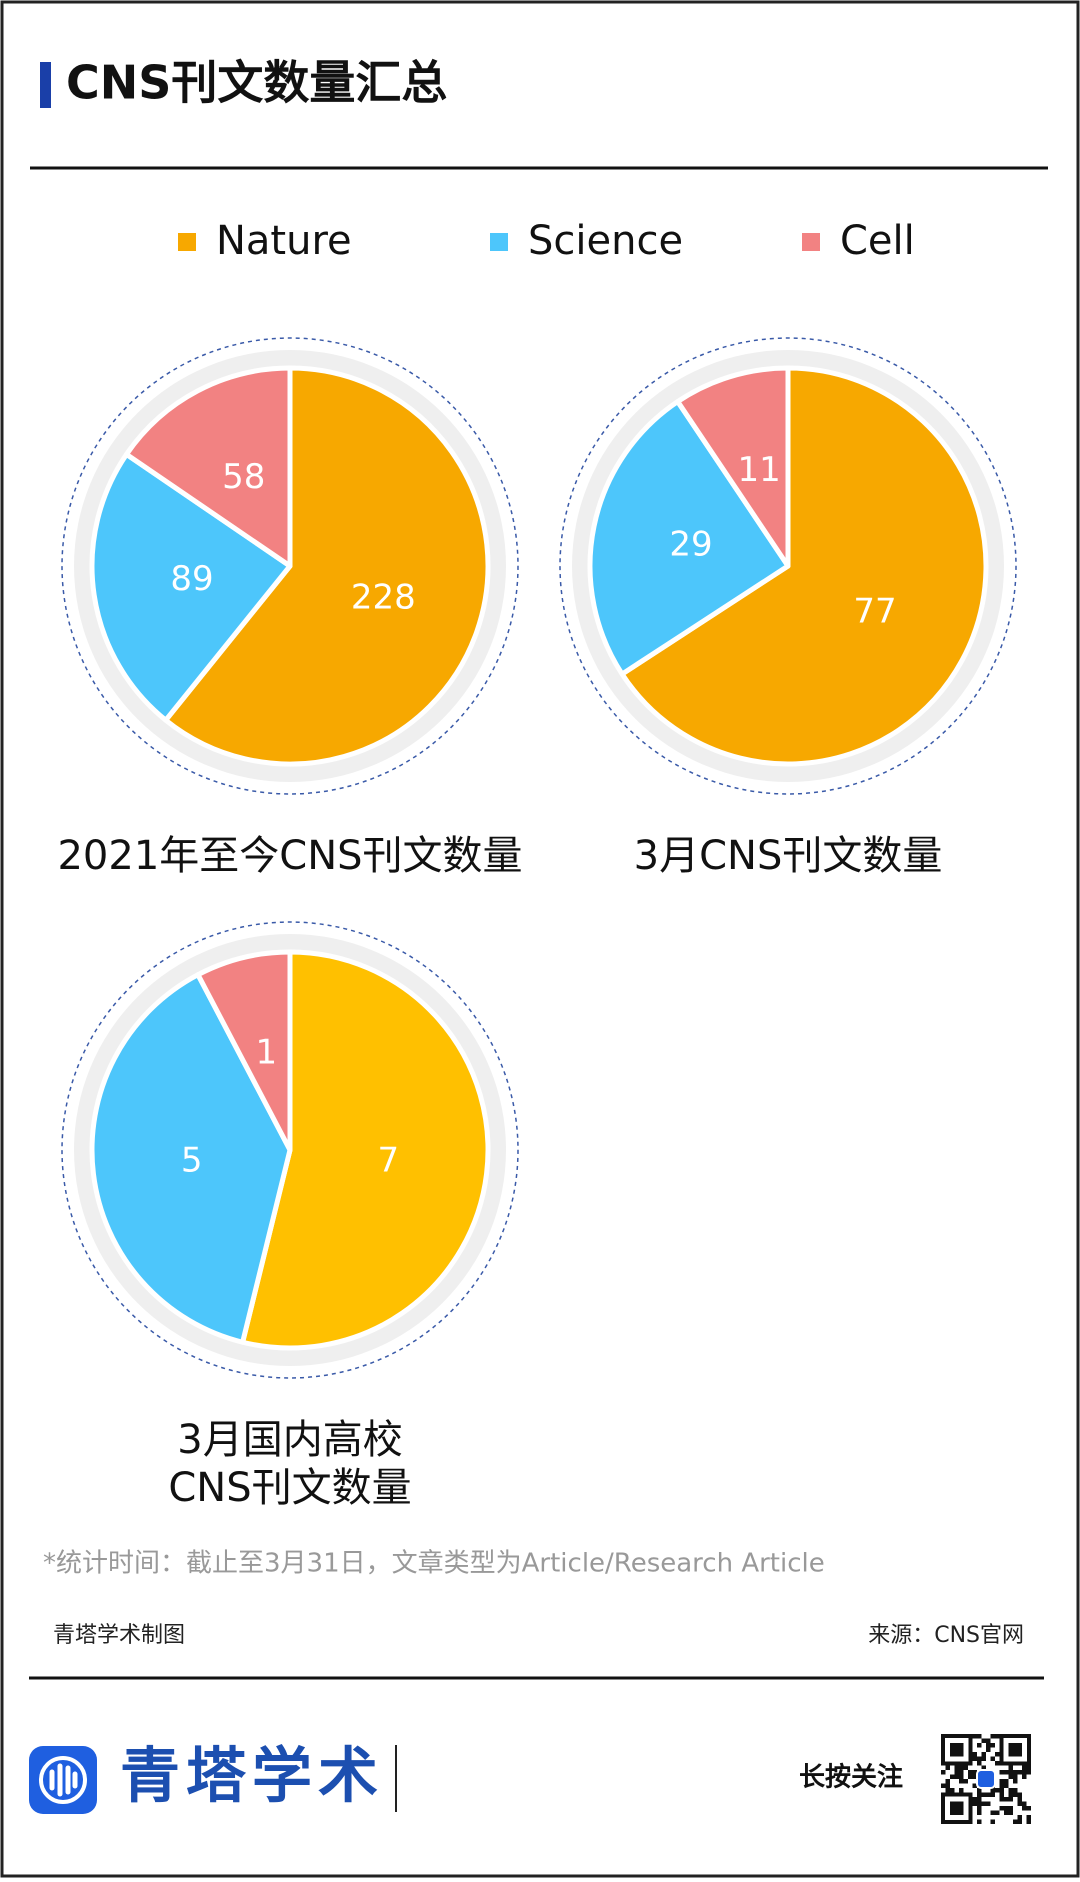 This screenshot has width=1080, height=1882. I want to click on brand-name: 青塔学术, so click(252, 1777).